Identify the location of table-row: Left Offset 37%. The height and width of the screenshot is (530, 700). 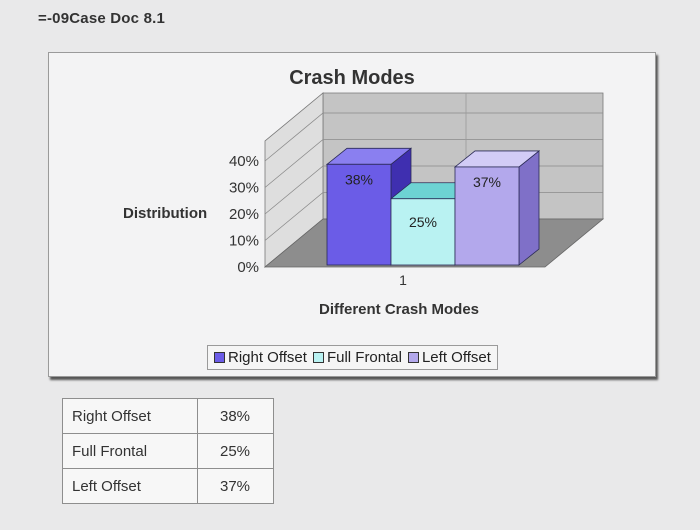
(168, 486).